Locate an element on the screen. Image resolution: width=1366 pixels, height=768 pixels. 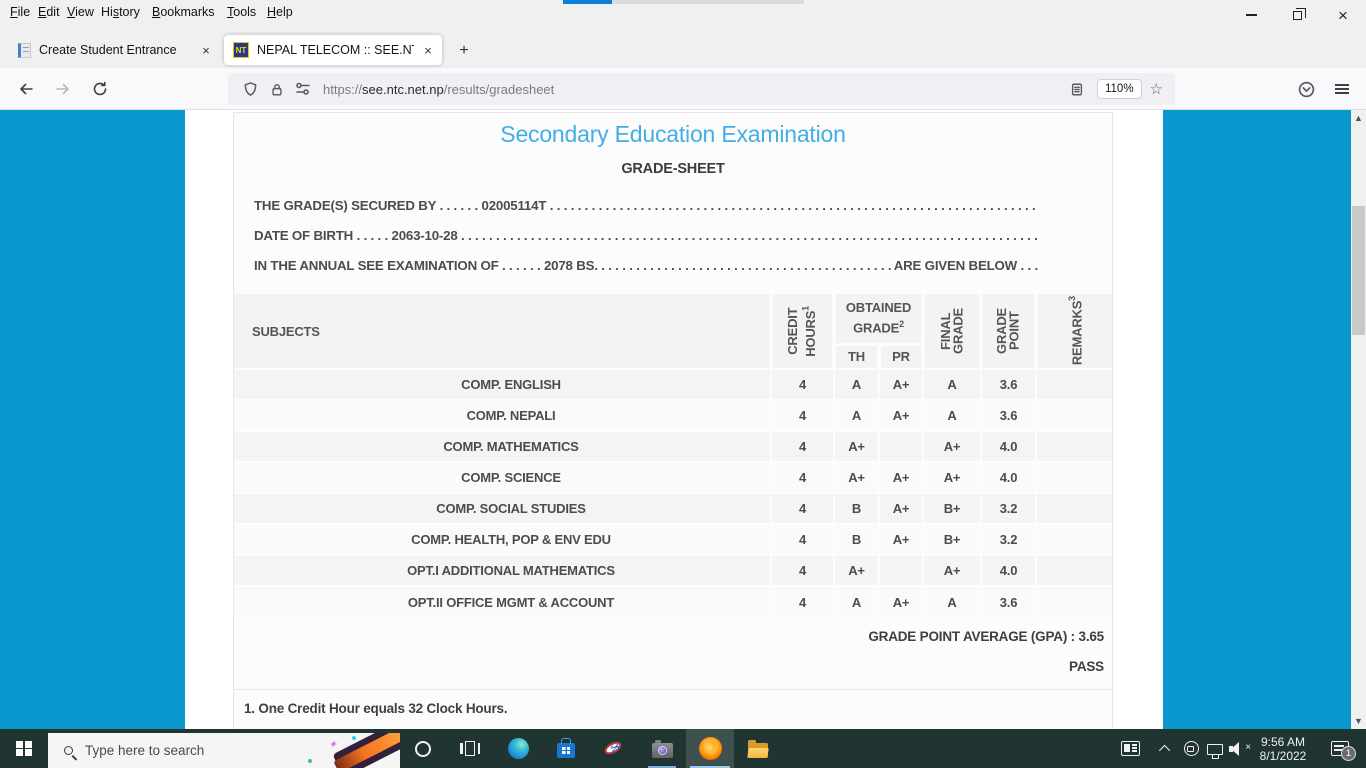
network-button is located at coordinates (1215, 748).